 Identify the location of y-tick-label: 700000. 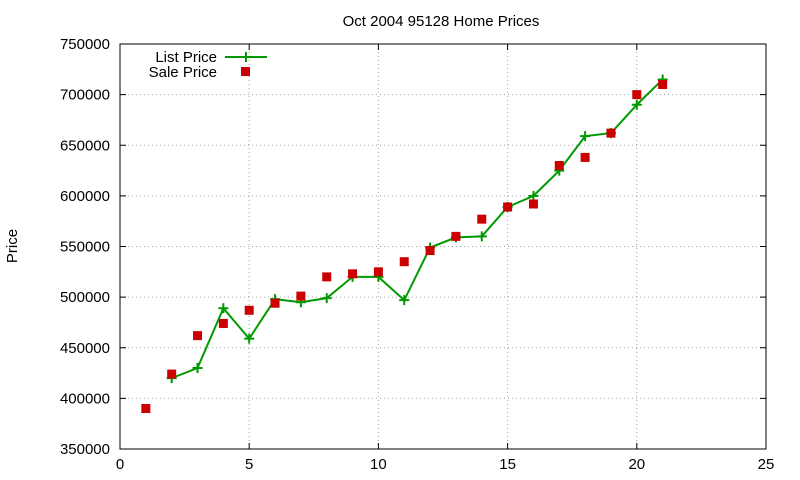
(85, 95).